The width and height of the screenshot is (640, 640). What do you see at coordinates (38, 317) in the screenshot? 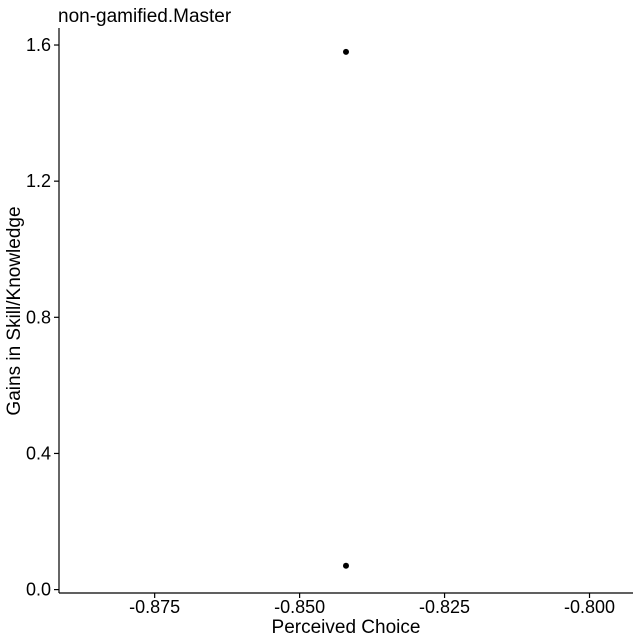
I see `y-tick-label: 0.8` at bounding box center [38, 317].